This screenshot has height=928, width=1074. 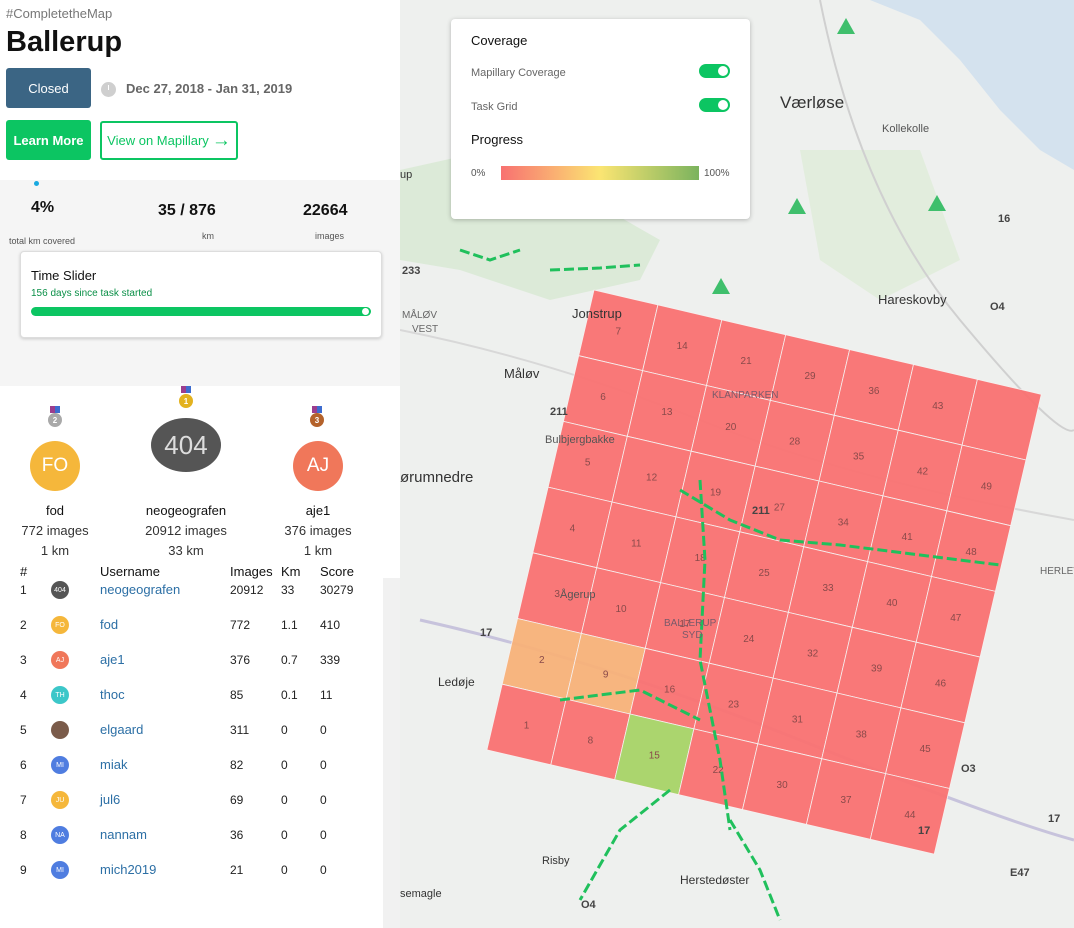 I want to click on row-username: jul6, so click(x=110, y=799).